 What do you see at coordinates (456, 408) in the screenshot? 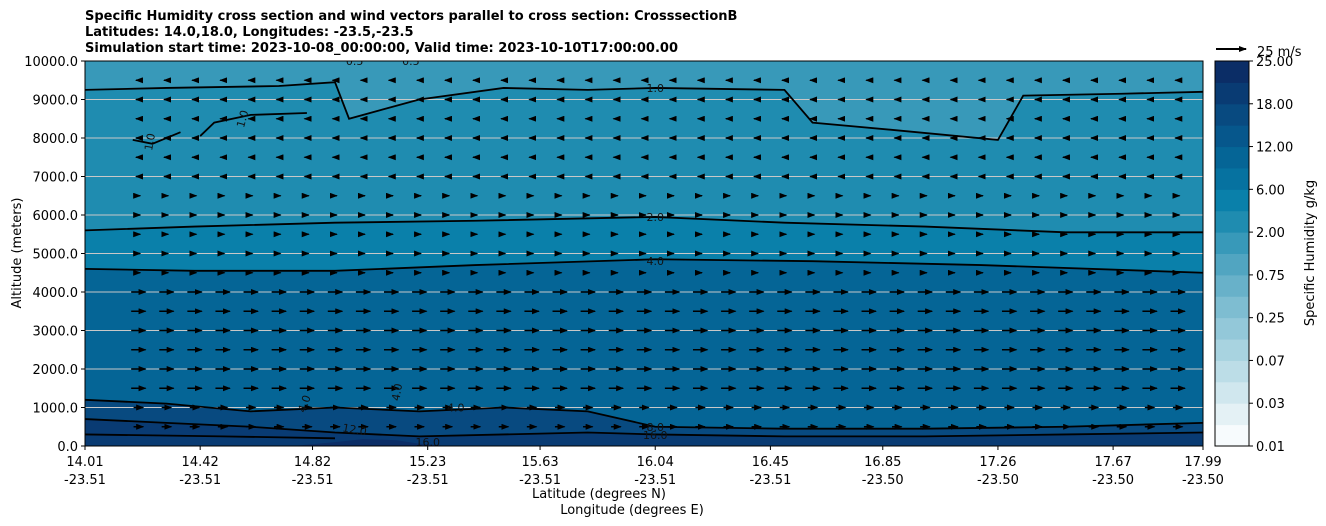
I see `contour-label-7: 4.0` at bounding box center [456, 408].